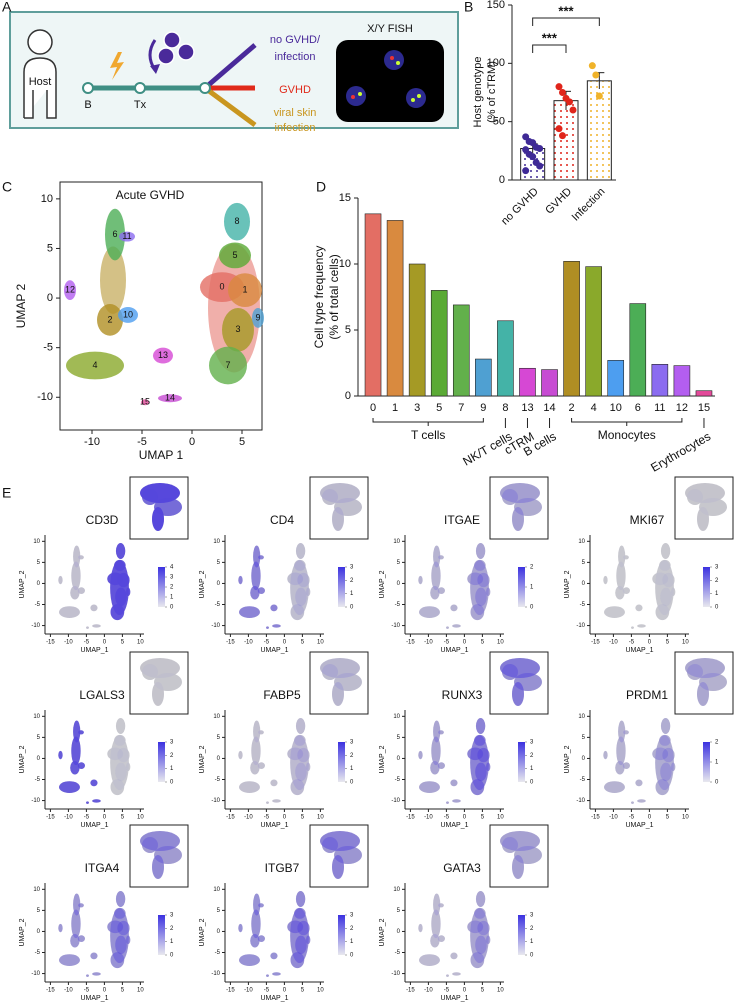  I want to click on y-axis-label: (% of cTRM), so click(492, 92).